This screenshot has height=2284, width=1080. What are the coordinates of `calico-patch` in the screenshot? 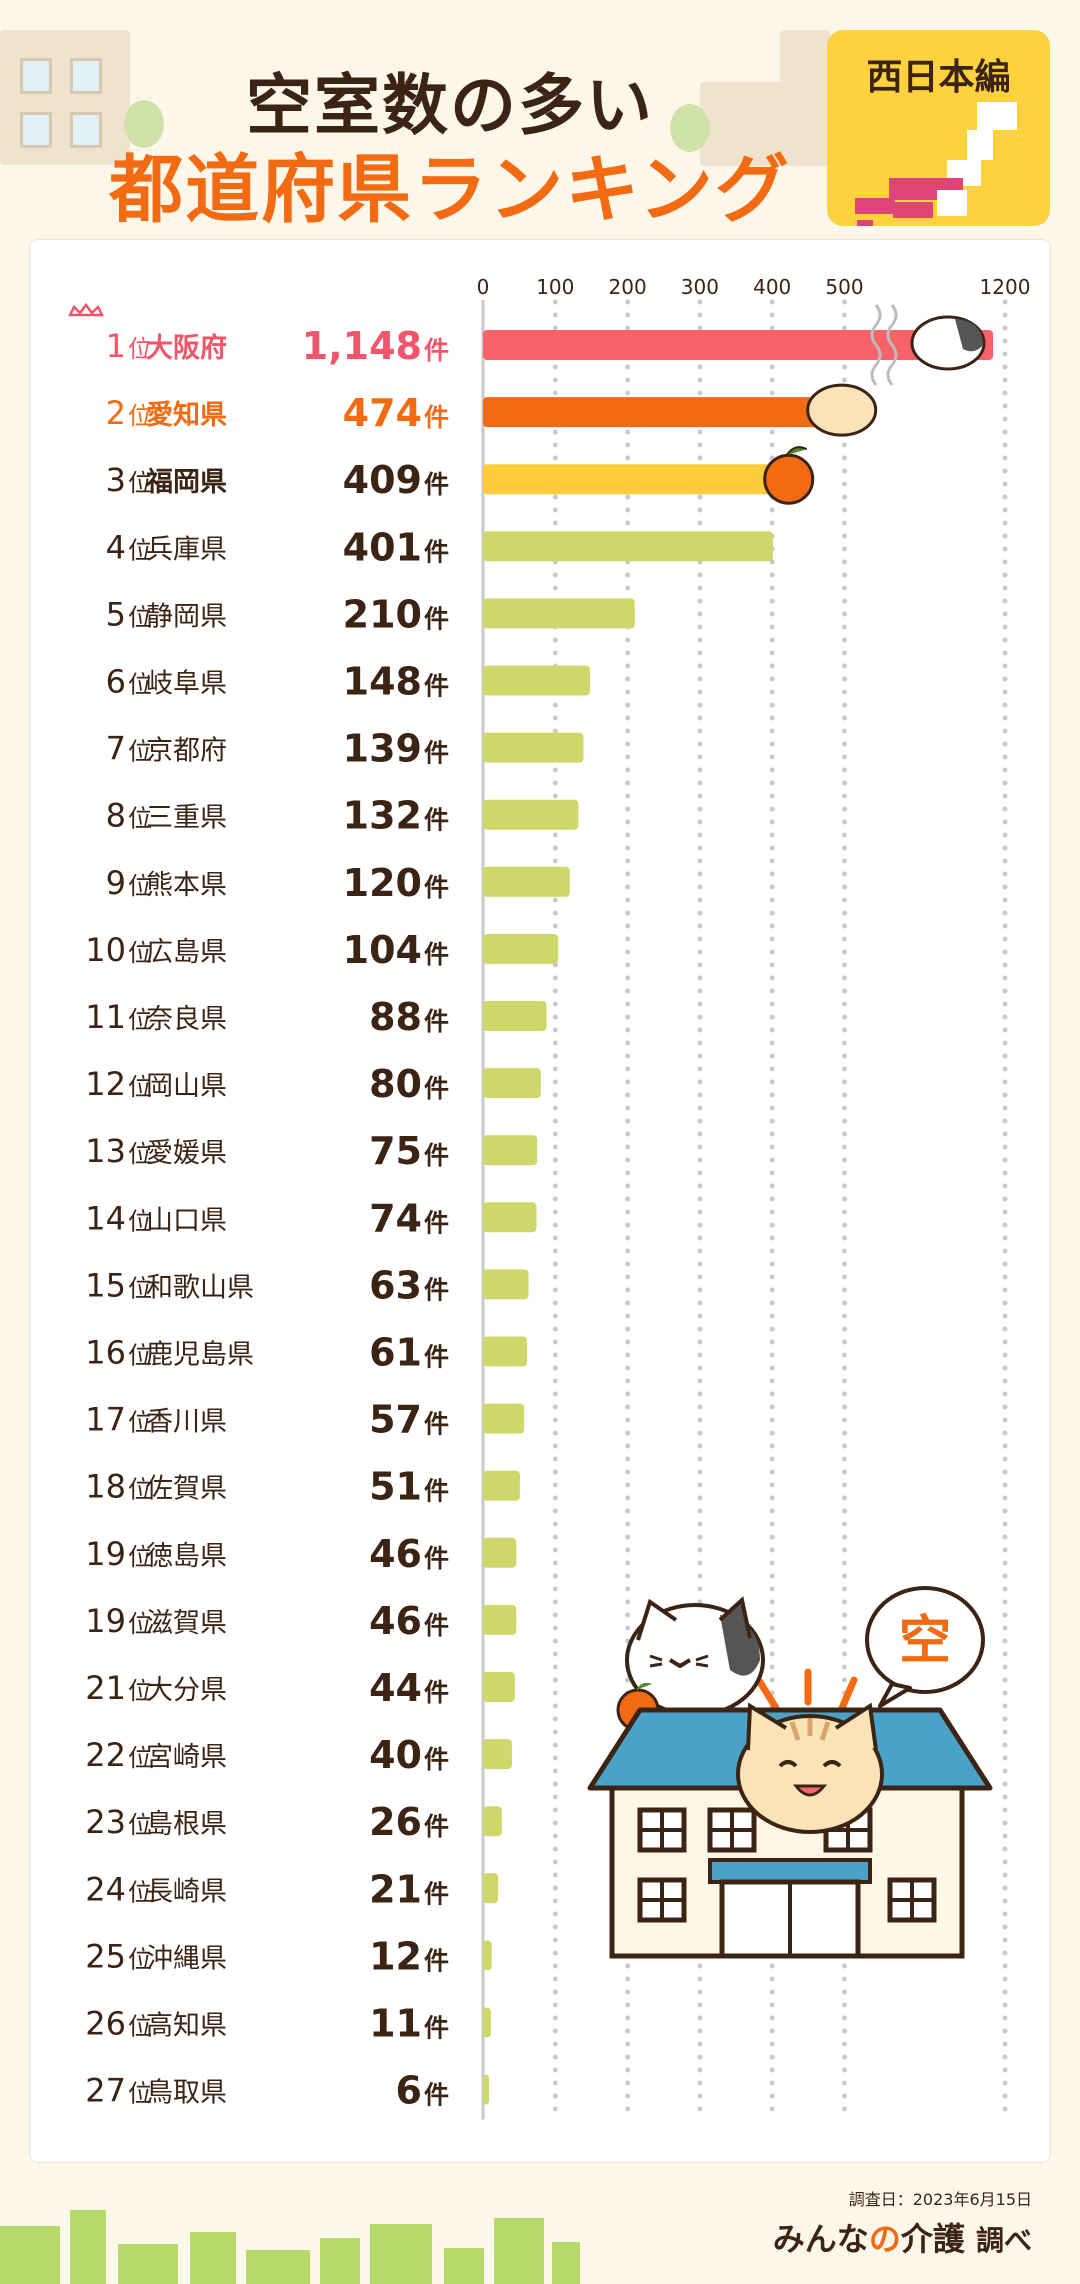 It's located at (969, 335).